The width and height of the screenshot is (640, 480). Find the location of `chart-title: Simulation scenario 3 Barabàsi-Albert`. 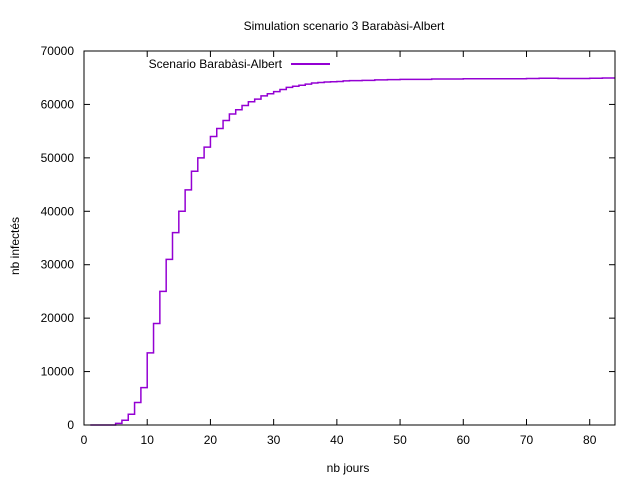

chart-title: Simulation scenario 3 Barabàsi-Albert is located at coordinates (344, 26).